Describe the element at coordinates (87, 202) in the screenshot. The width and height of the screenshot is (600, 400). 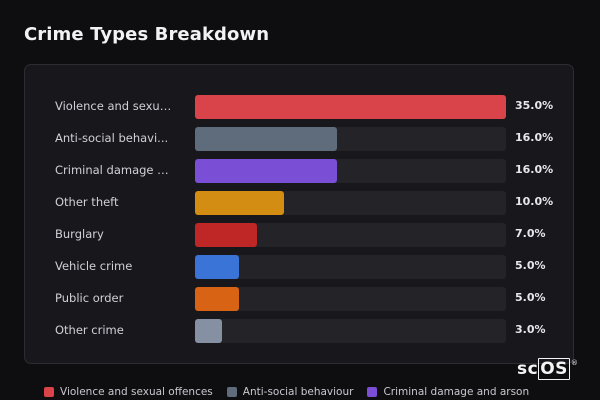
I see `bar-label: Other theft` at that location.